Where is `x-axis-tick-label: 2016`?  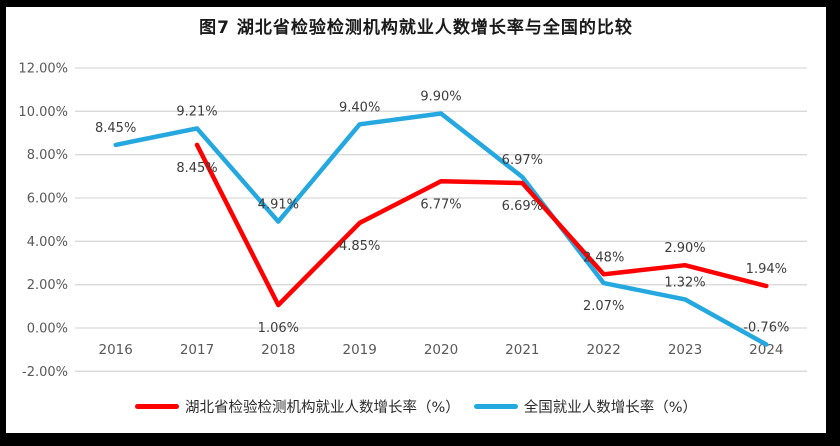 x-axis-tick-label: 2016 is located at coordinates (115, 350).